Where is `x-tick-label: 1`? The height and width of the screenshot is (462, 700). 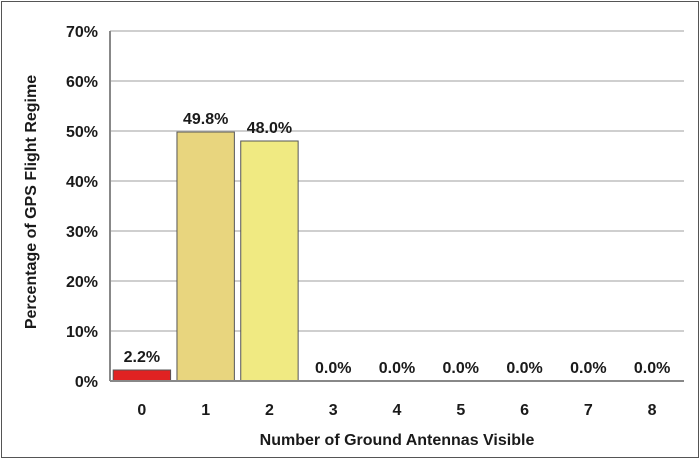
x-tick-label: 1 is located at coordinates (205, 410).